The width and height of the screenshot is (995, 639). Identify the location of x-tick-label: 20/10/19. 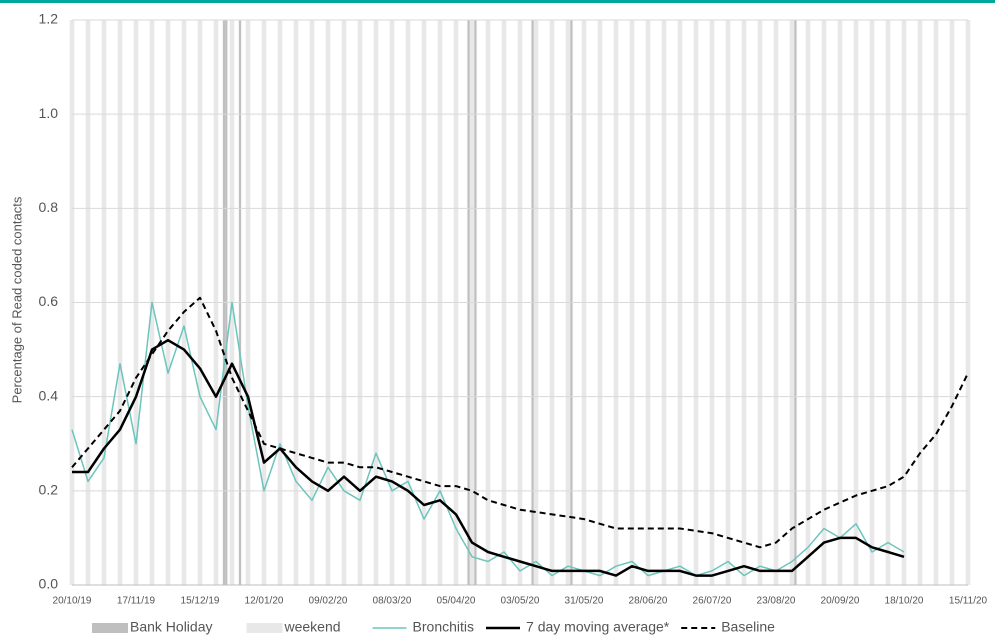
(72, 601).